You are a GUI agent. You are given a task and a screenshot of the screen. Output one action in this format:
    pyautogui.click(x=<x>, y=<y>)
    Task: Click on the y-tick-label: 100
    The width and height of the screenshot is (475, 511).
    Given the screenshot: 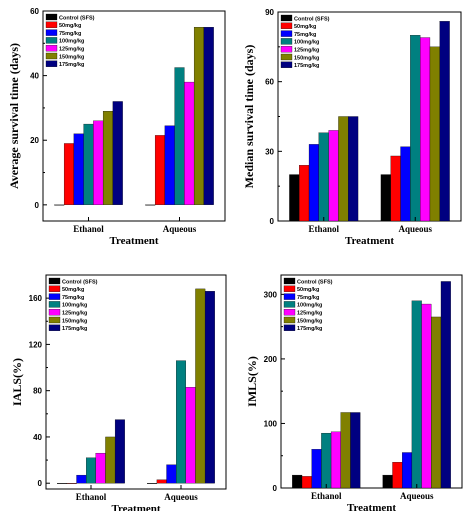 What is the action you would take?
    pyautogui.click(x=271, y=423)
    